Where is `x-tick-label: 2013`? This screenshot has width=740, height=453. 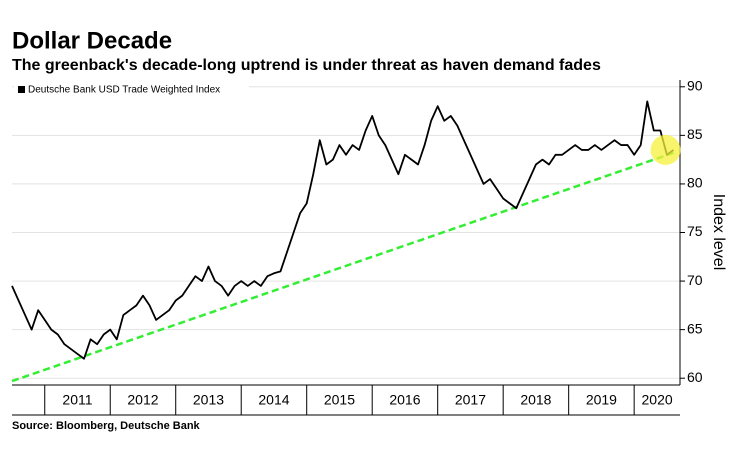 x-tick-label: 2013 is located at coordinates (208, 400).